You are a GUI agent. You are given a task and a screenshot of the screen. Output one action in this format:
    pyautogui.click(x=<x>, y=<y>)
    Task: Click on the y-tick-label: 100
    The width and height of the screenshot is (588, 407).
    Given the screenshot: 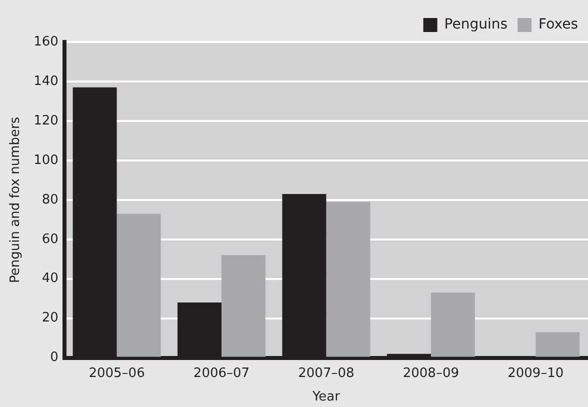 What is the action you would take?
    pyautogui.click(x=46, y=160)
    